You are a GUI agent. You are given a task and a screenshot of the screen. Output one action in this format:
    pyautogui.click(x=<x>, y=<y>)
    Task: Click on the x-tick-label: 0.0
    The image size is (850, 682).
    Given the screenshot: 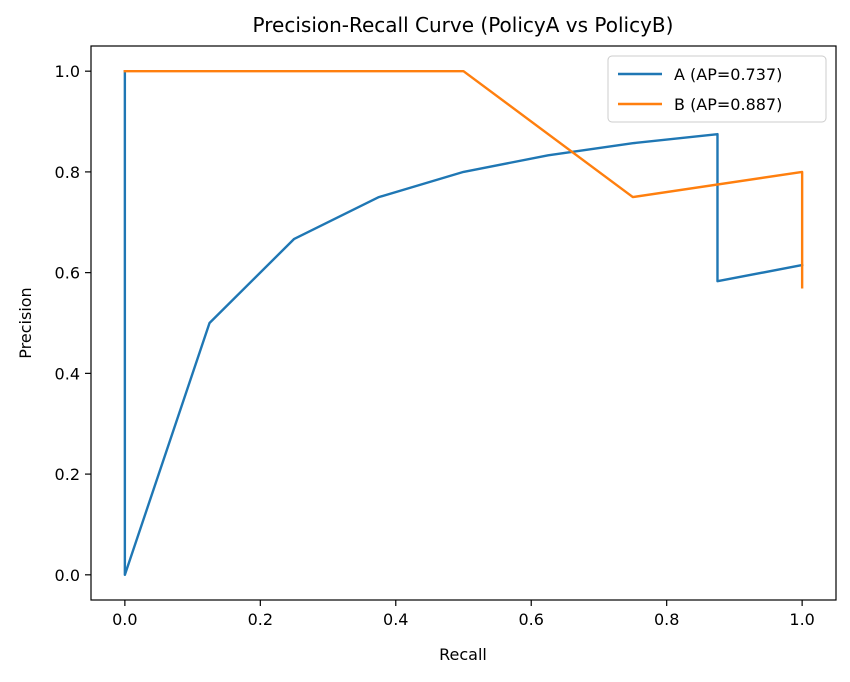 What is the action you would take?
    pyautogui.click(x=124, y=619)
    